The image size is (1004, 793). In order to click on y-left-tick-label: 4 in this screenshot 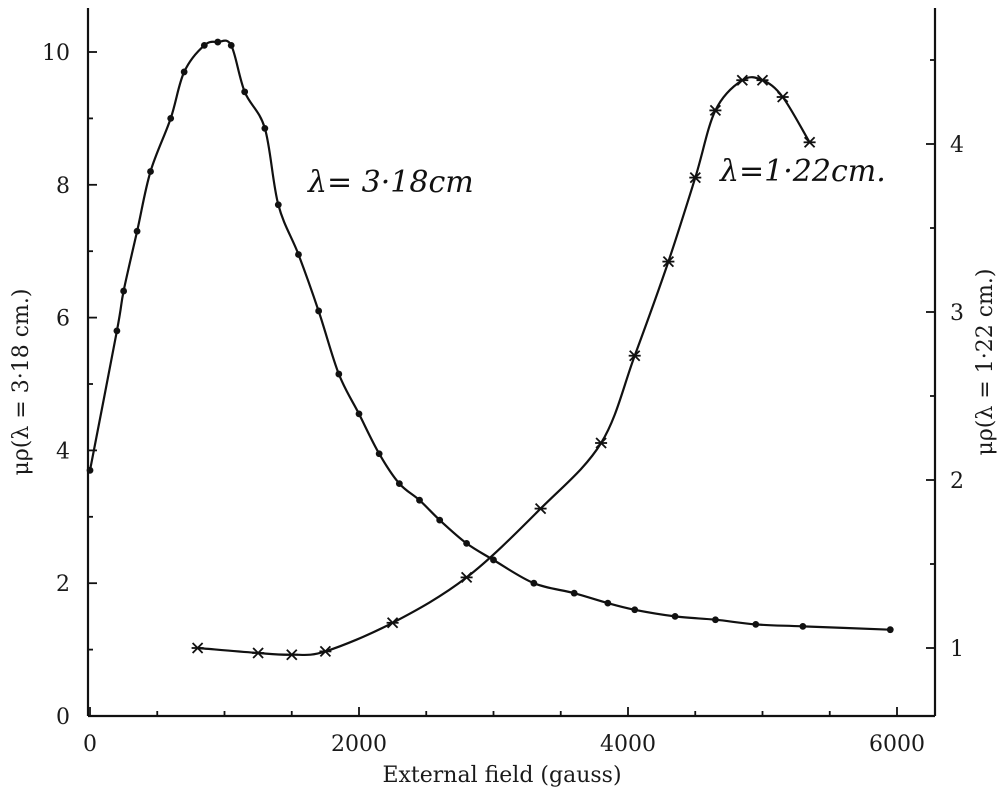, I will do `click(63, 451)`.